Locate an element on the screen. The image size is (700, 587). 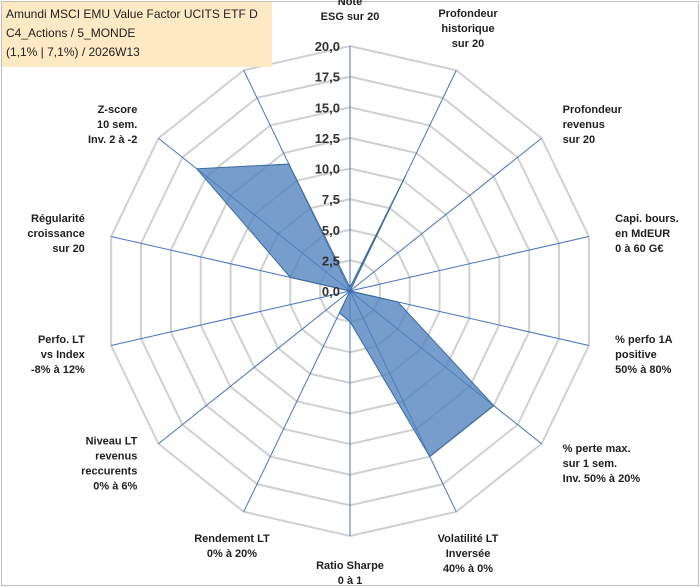
axis-label-line: 40% à 0% is located at coordinates (468, 569).